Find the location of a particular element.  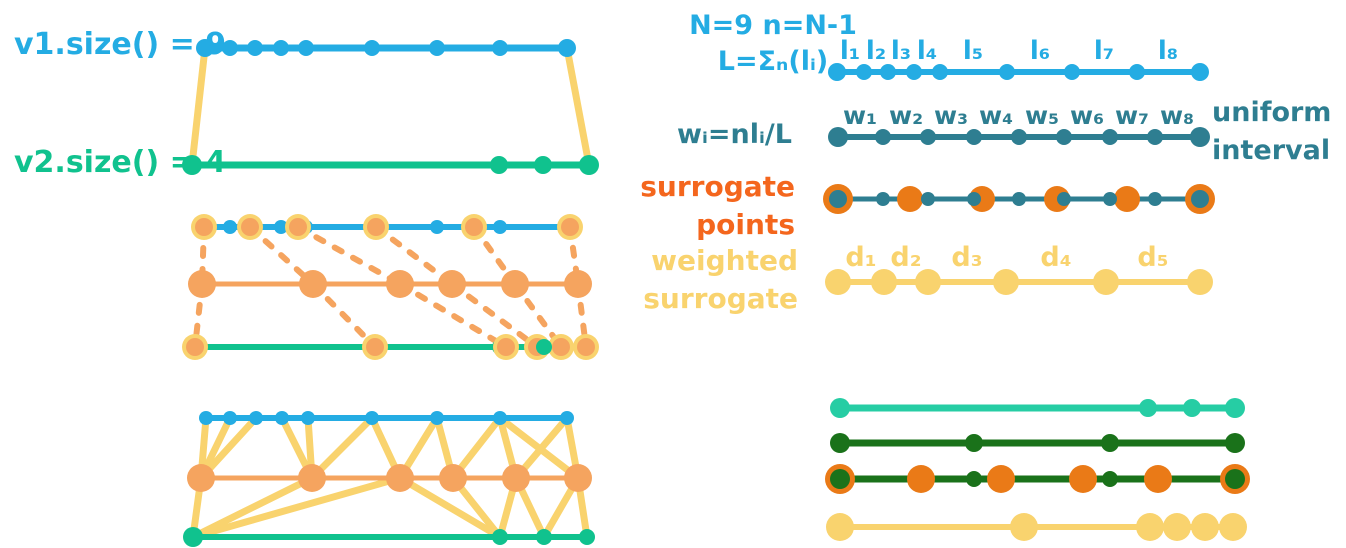

length-sum-label: L=Σₙ(lᵢ) is located at coordinates (773, 61).